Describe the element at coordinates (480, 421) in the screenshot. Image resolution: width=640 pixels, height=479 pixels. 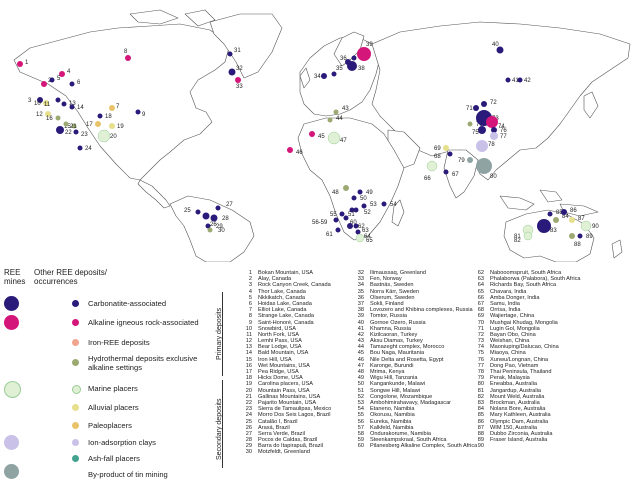
I see `deposit-number: 86` at that location.